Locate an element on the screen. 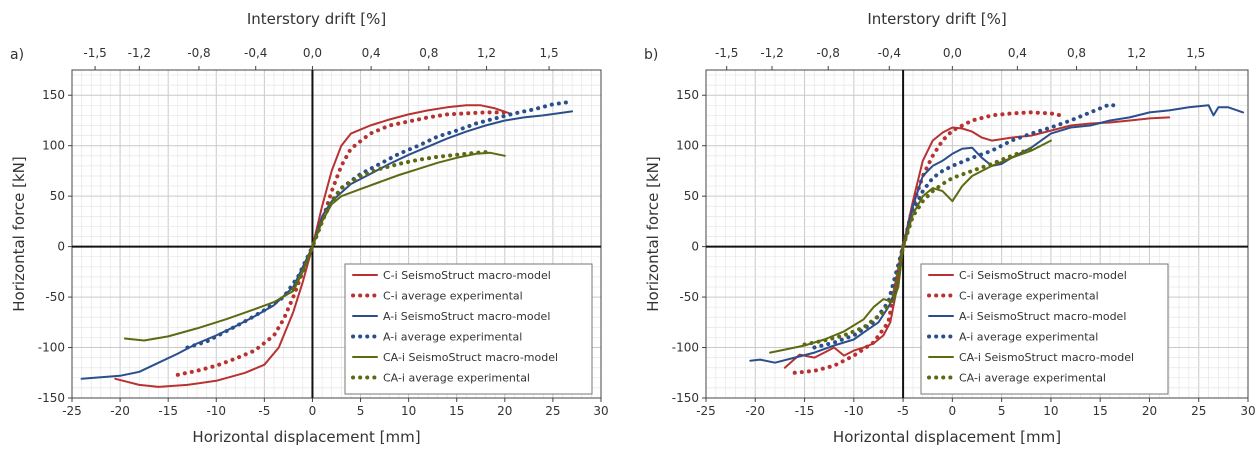 The height and width of the screenshot is (449, 1255). series-line-ca-model is located at coordinates (910, 246).